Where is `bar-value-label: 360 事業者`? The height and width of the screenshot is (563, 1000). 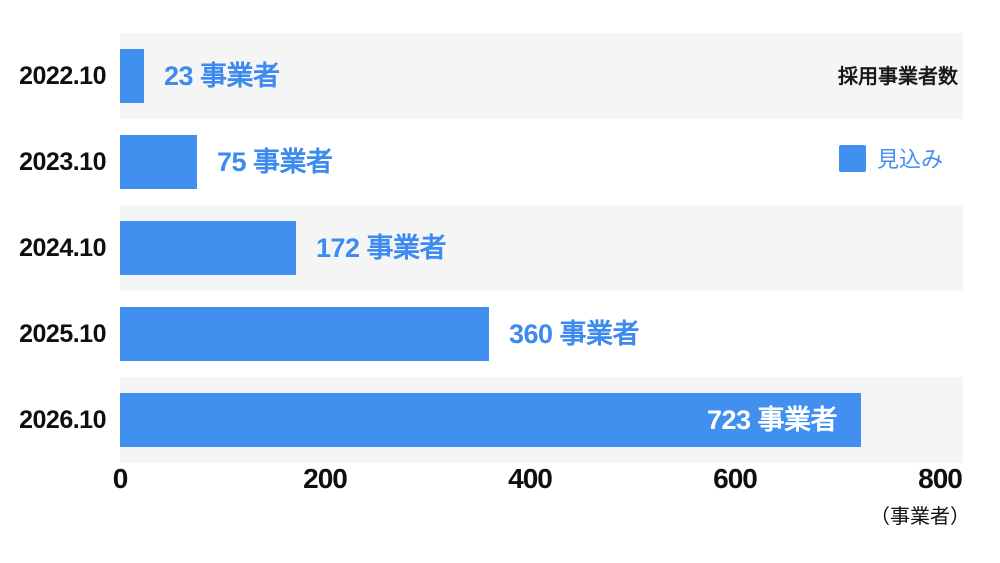
bar-value-label: 360 事業者 is located at coordinates (574, 334).